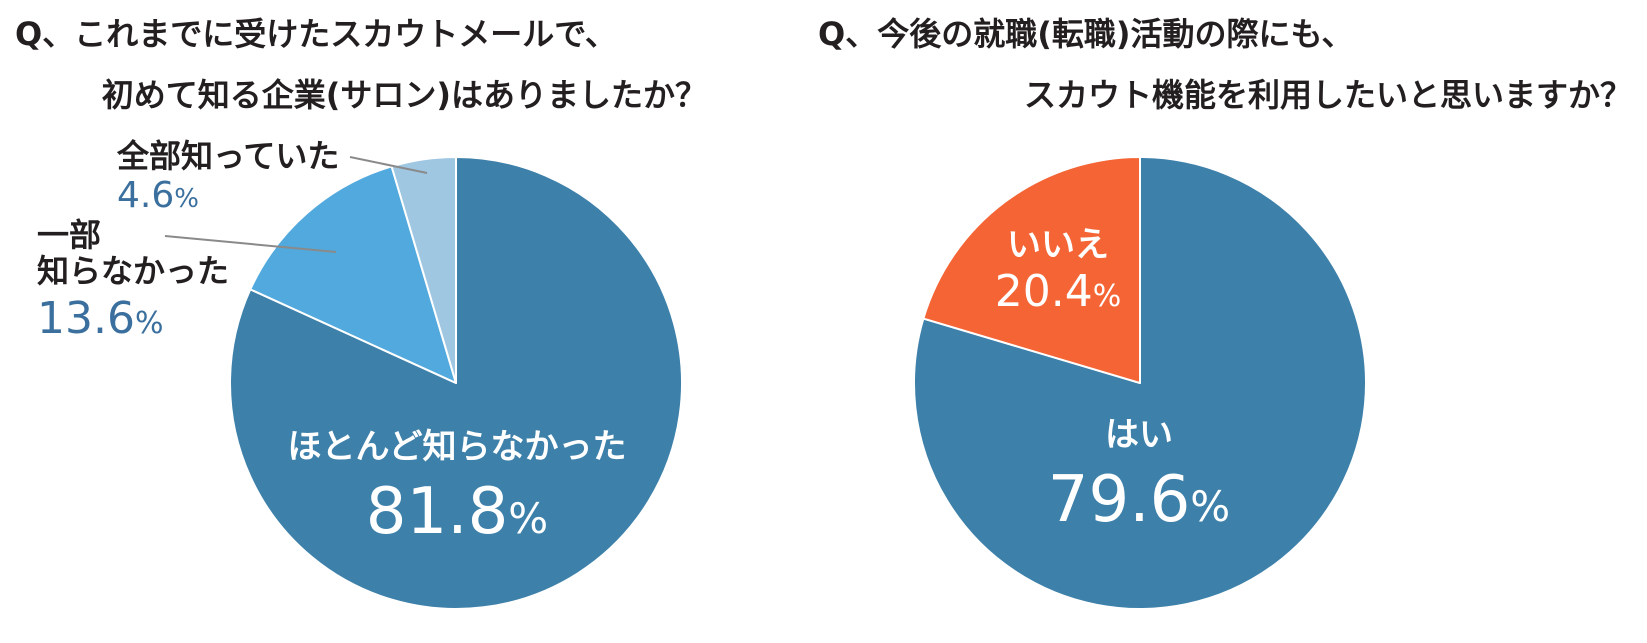 The image size is (1647, 643). What do you see at coordinates (457, 447) in the screenshot?
I see `slice-label-mostly-unknown: ほとんど知らなかった` at bounding box center [457, 447].